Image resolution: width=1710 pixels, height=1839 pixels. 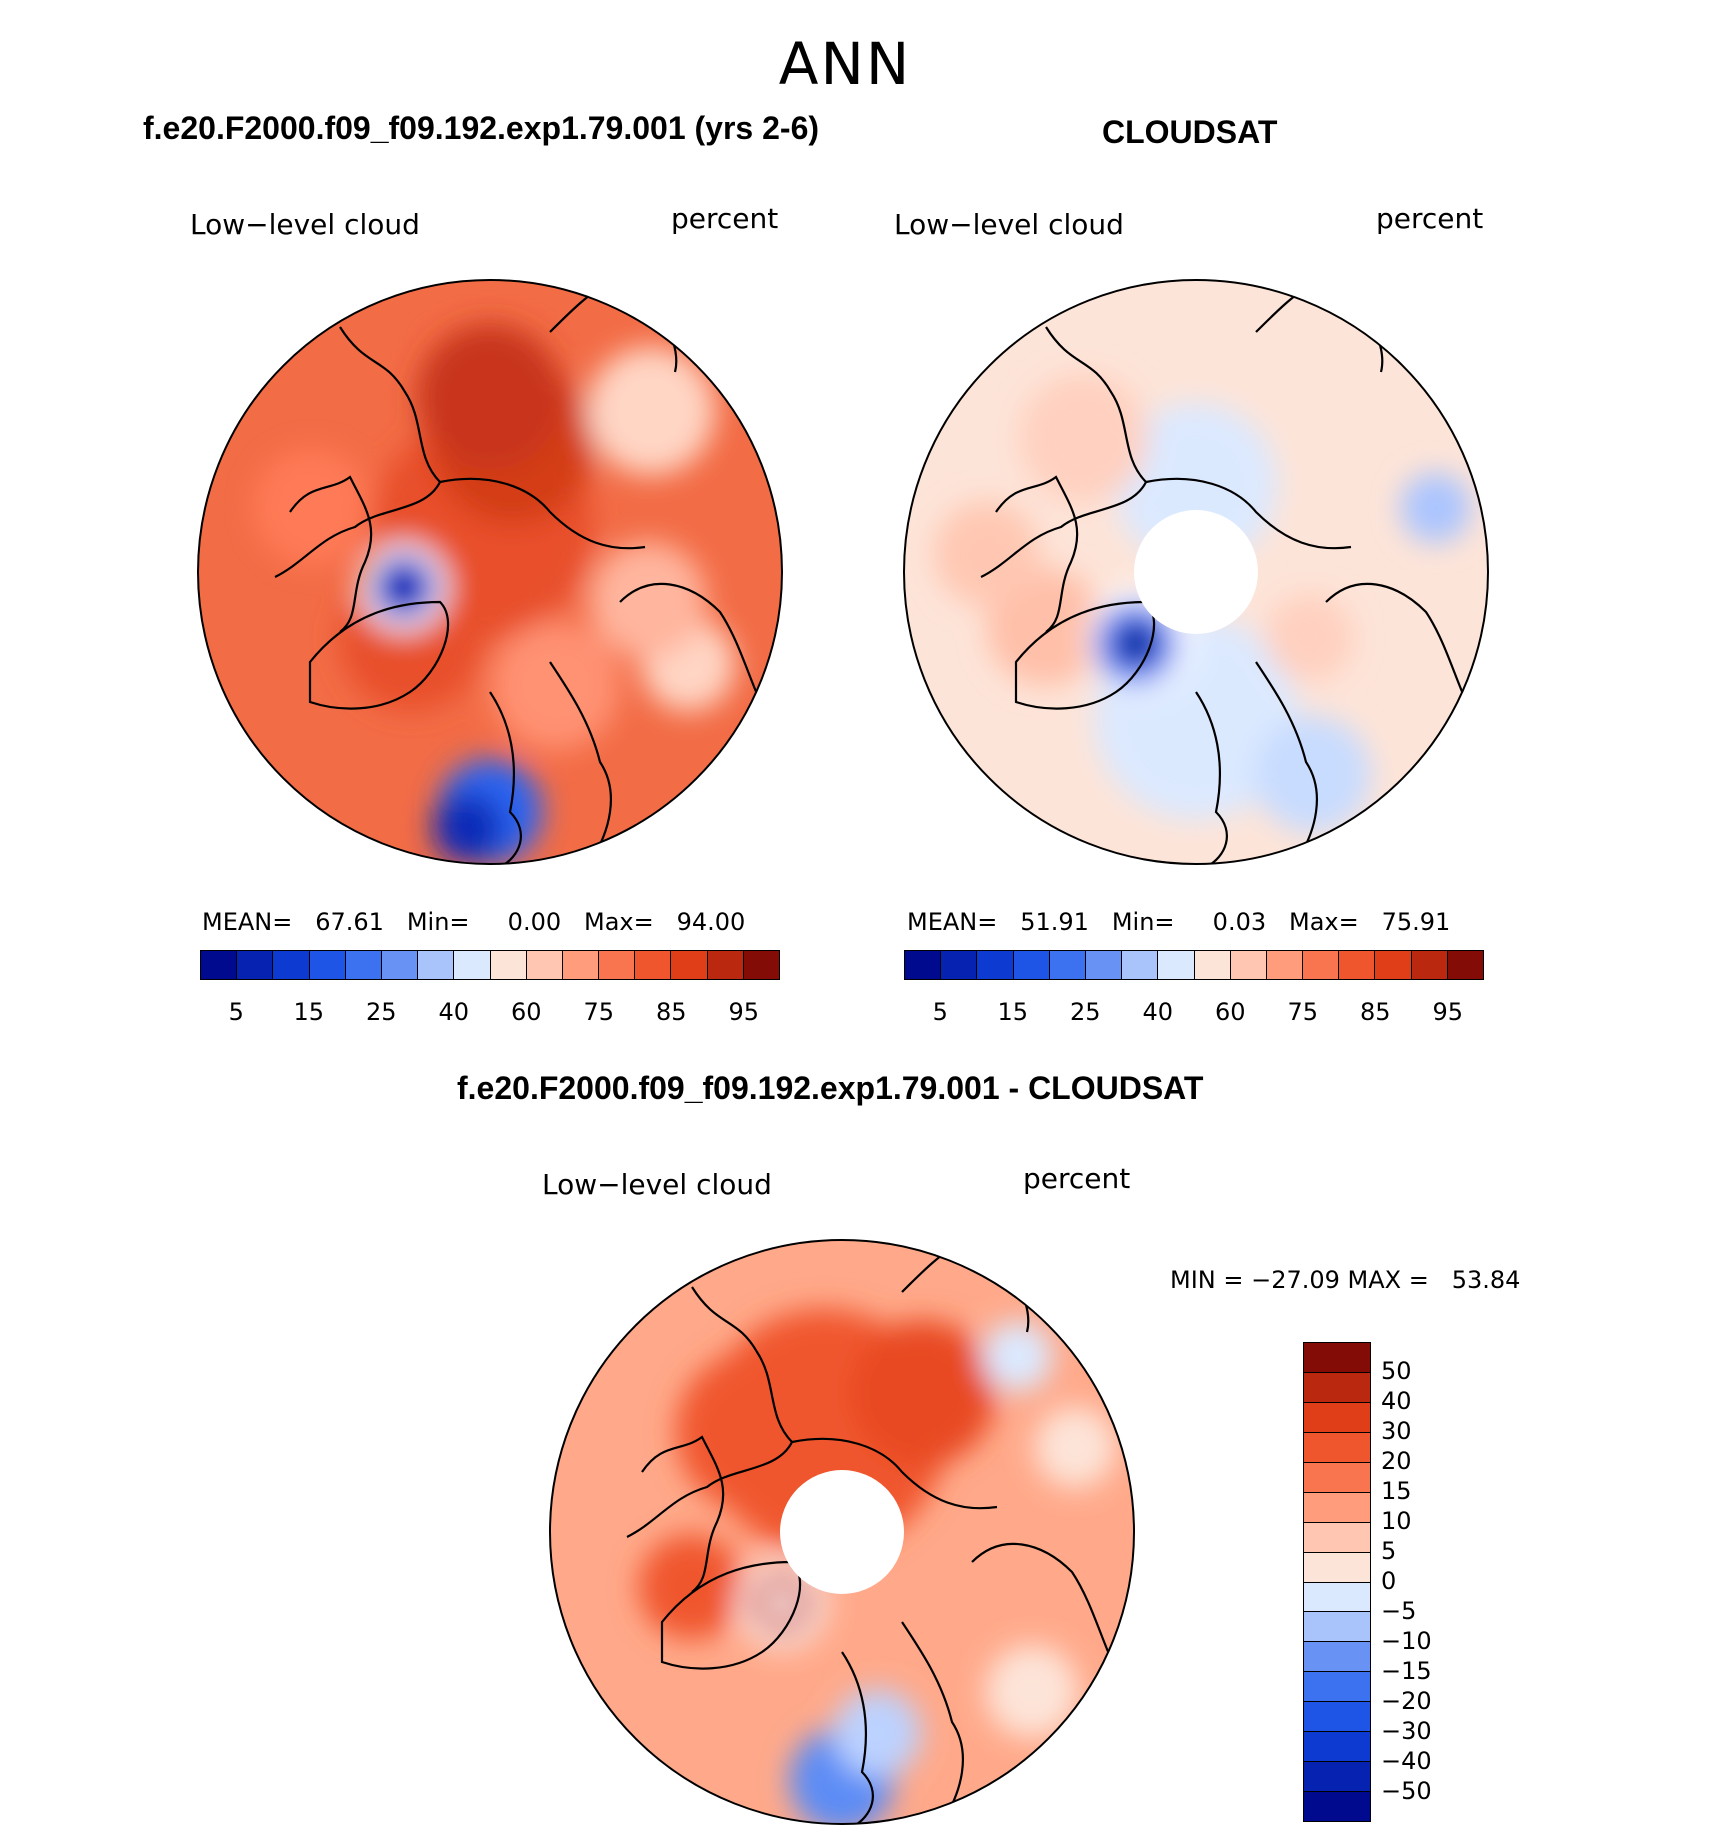 What do you see at coordinates (474, 922) in the screenshot?
I see `stats-model: MEAN= 67.61 Min= 0.00 Max= 94.00` at bounding box center [474, 922].